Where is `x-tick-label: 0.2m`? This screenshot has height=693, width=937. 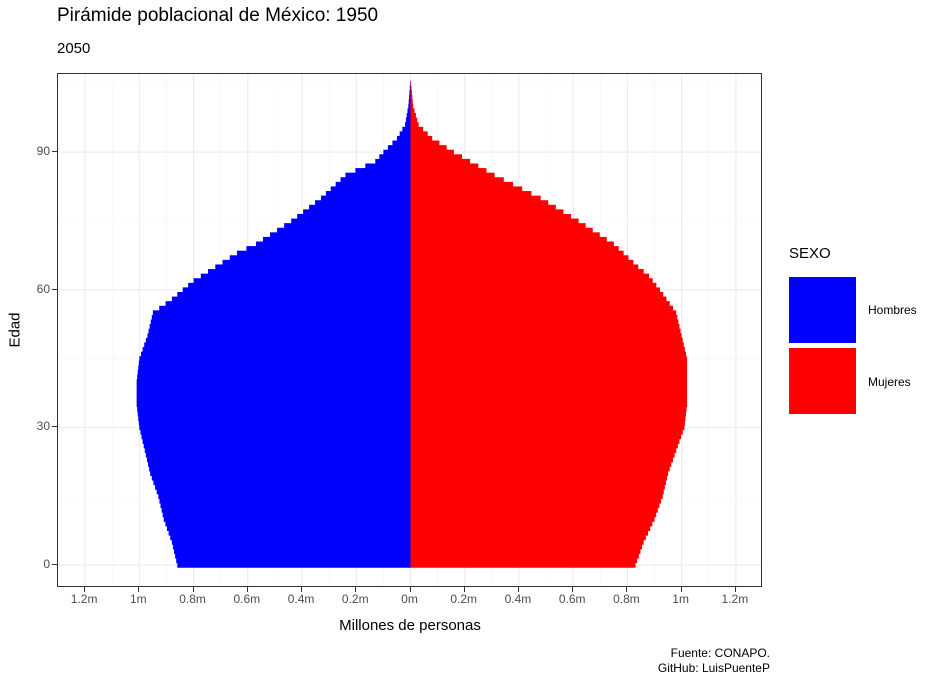
x-tick-label: 0.2m is located at coordinates (355, 599).